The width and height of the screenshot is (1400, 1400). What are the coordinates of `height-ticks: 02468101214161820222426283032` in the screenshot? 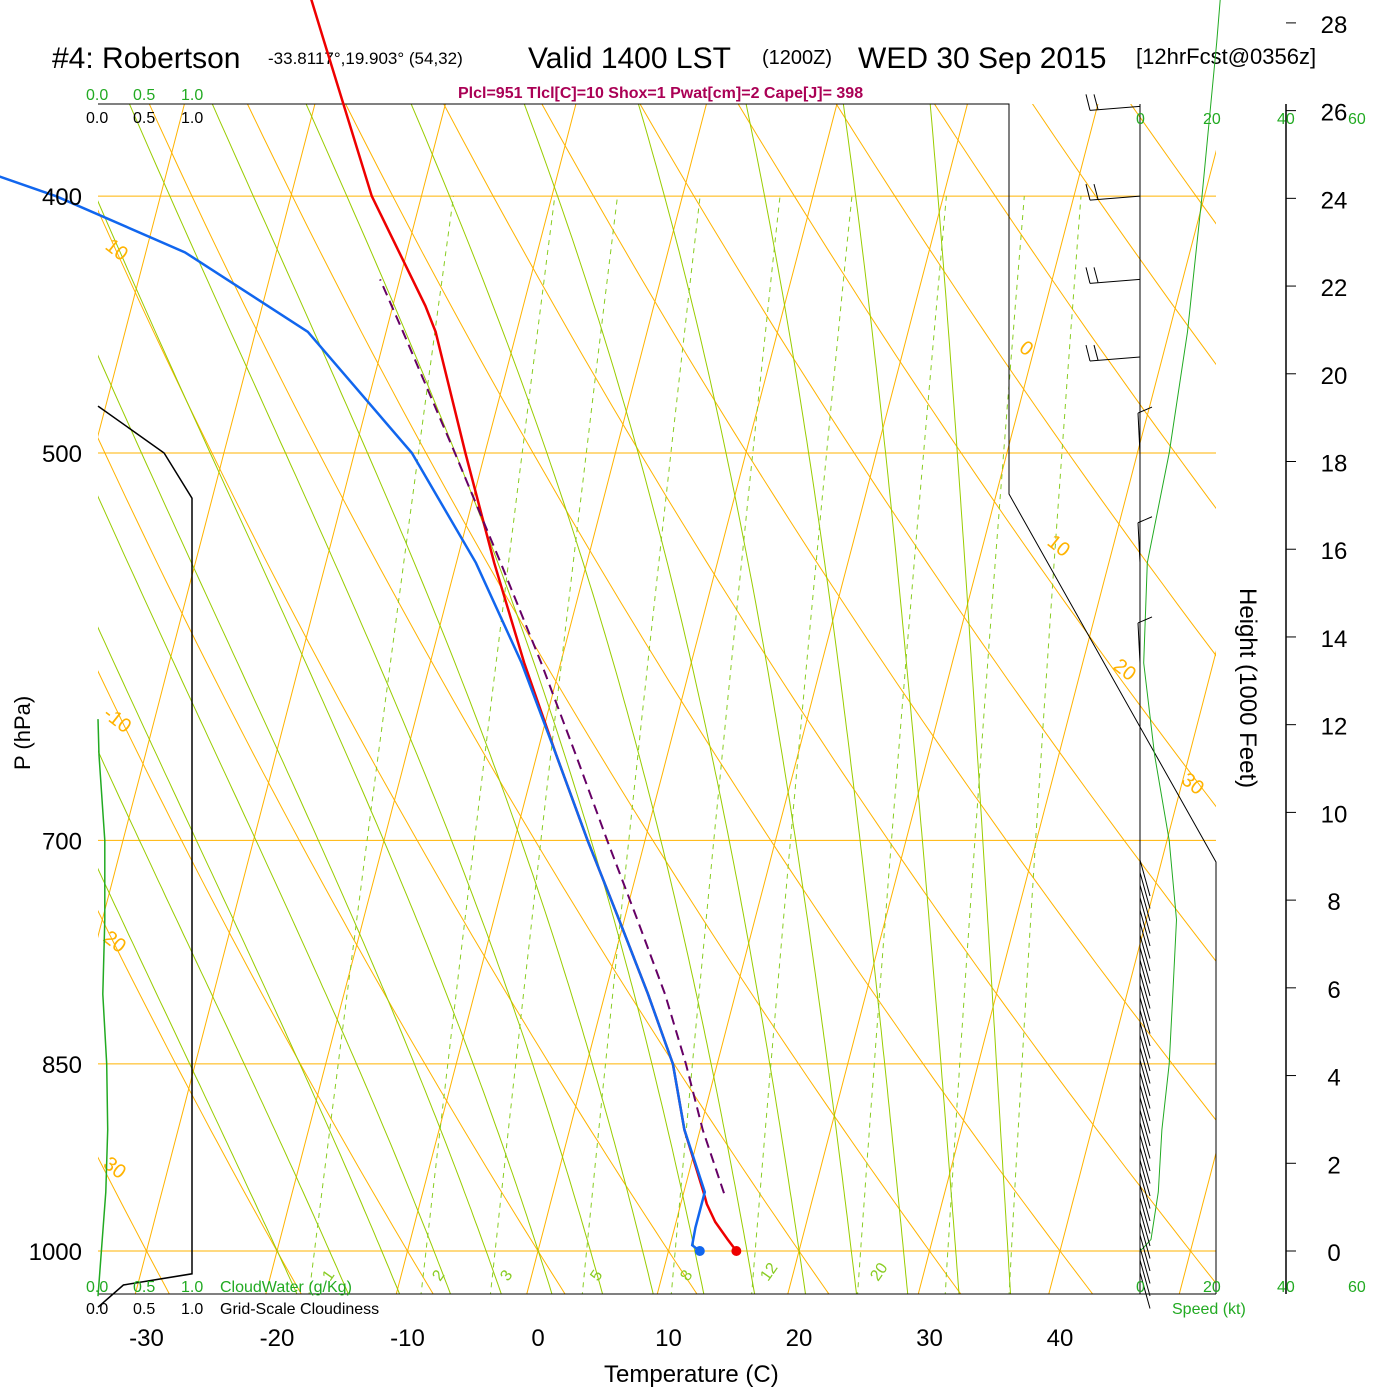 It's located at (1317, 639).